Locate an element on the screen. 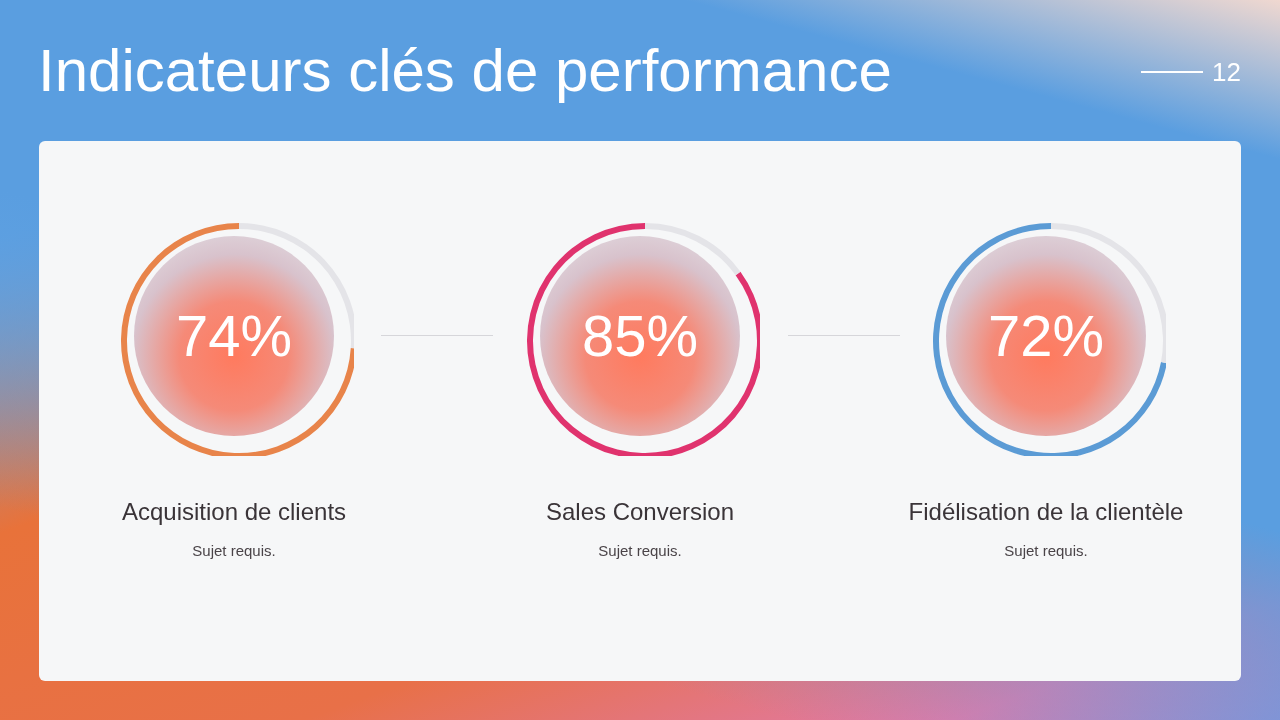 The width and height of the screenshot is (1280, 720). text: 85% is located at coordinates (640, 335).